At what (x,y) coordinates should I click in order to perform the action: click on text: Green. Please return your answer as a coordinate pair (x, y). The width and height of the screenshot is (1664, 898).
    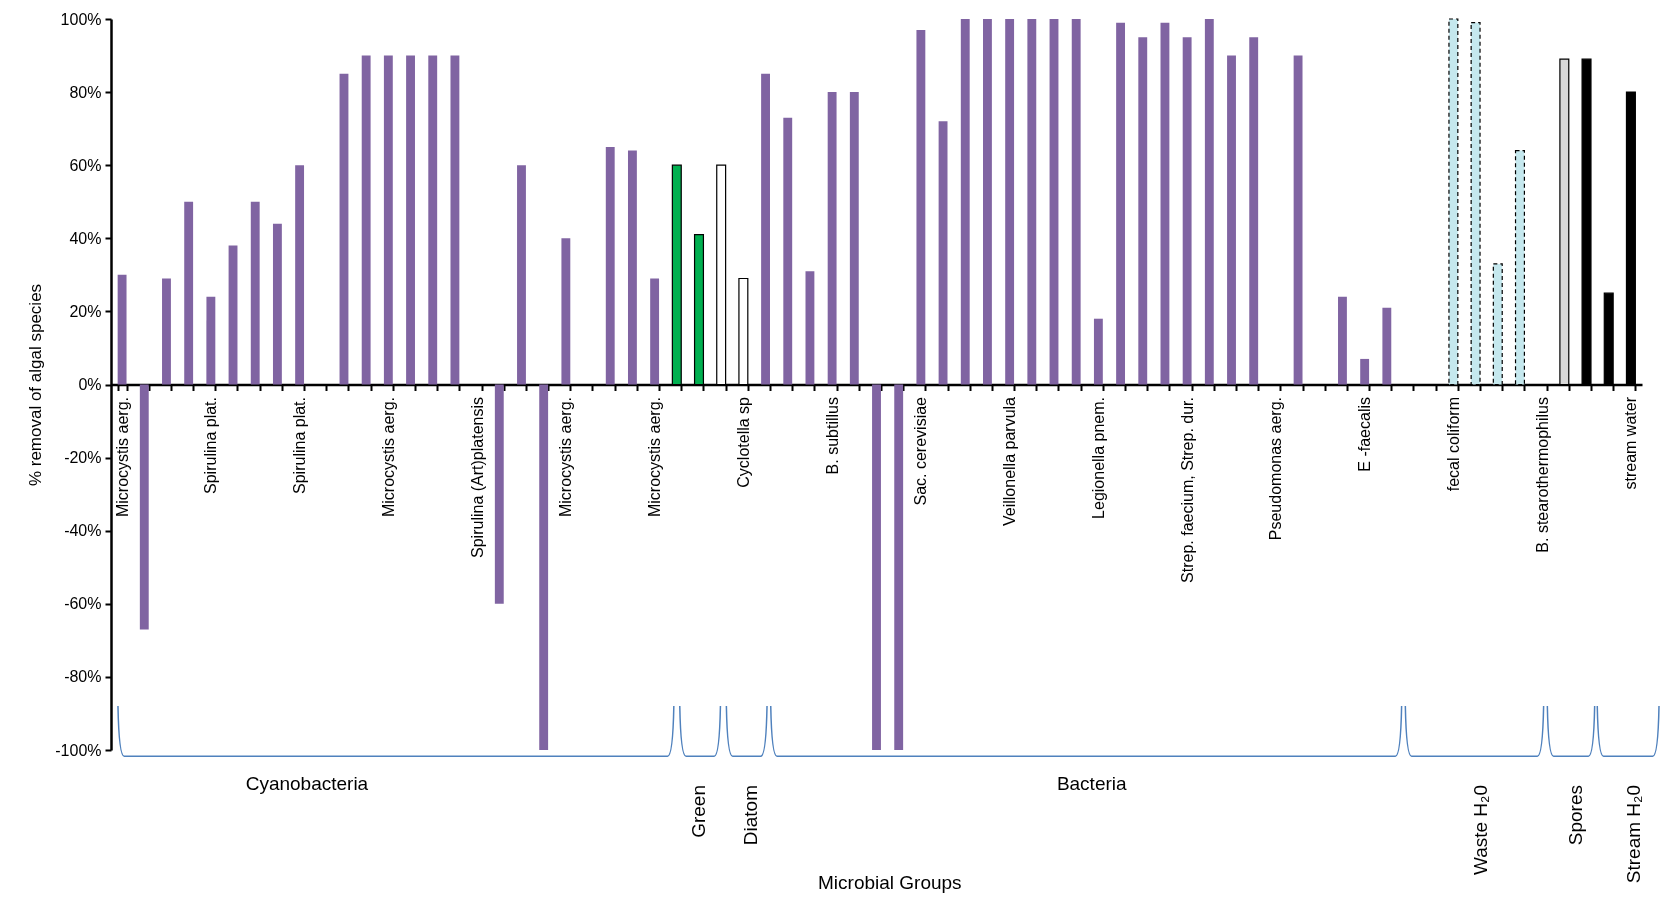
    Looking at the image, I should click on (699, 811).